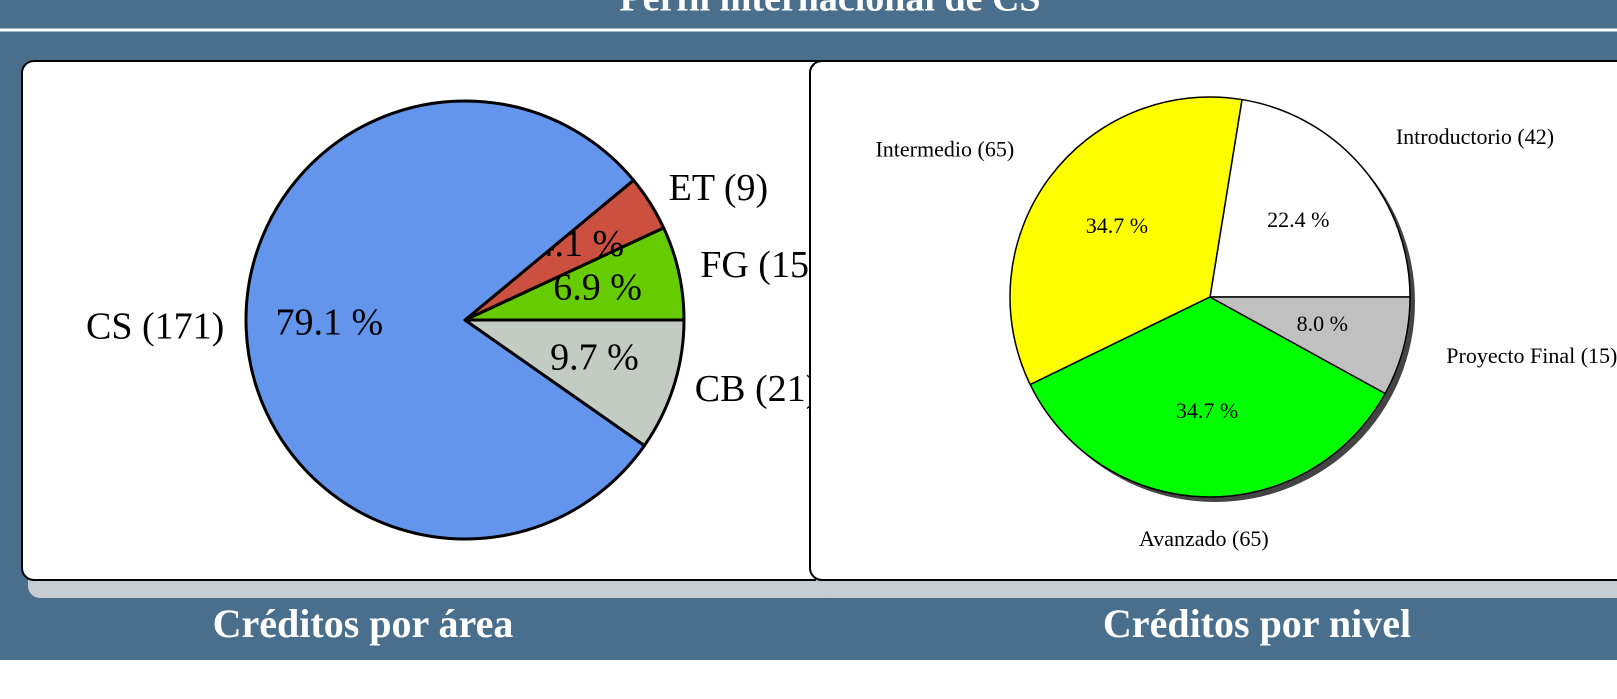 The height and width of the screenshot is (699, 1617). What do you see at coordinates (1475, 136) in the screenshot?
I see `slice-label: Introductorio (42)` at bounding box center [1475, 136].